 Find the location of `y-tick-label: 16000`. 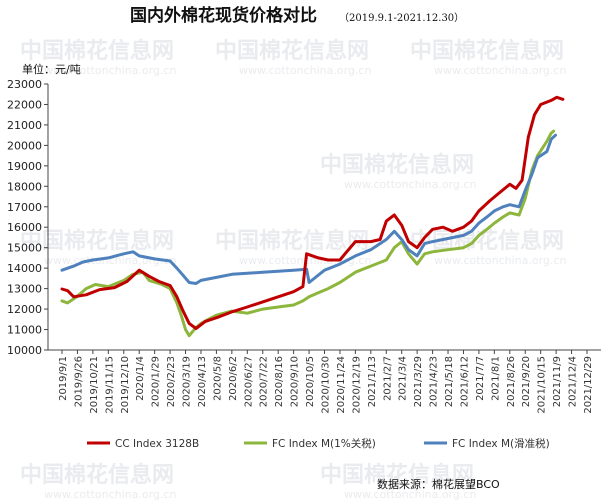

y-tick-label: 16000 is located at coordinates (24, 227).